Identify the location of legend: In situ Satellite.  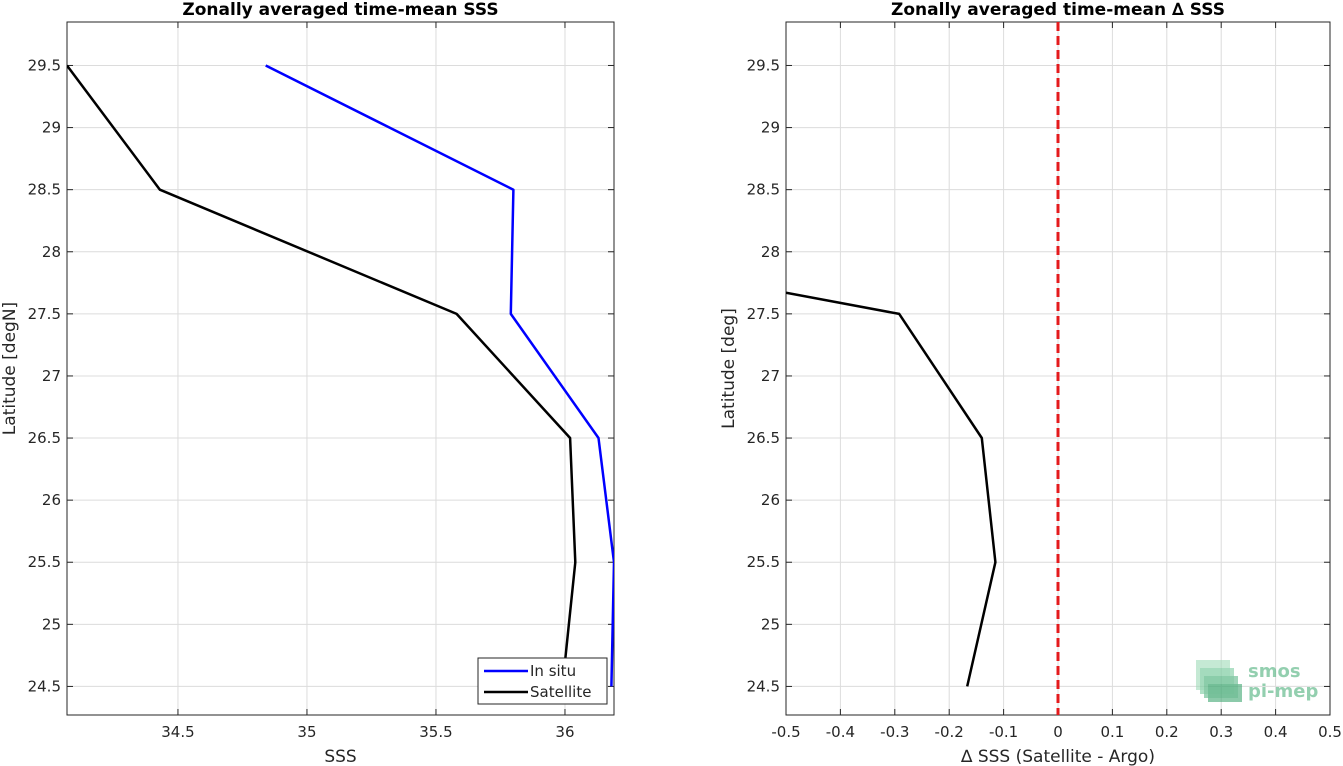
(542, 681).